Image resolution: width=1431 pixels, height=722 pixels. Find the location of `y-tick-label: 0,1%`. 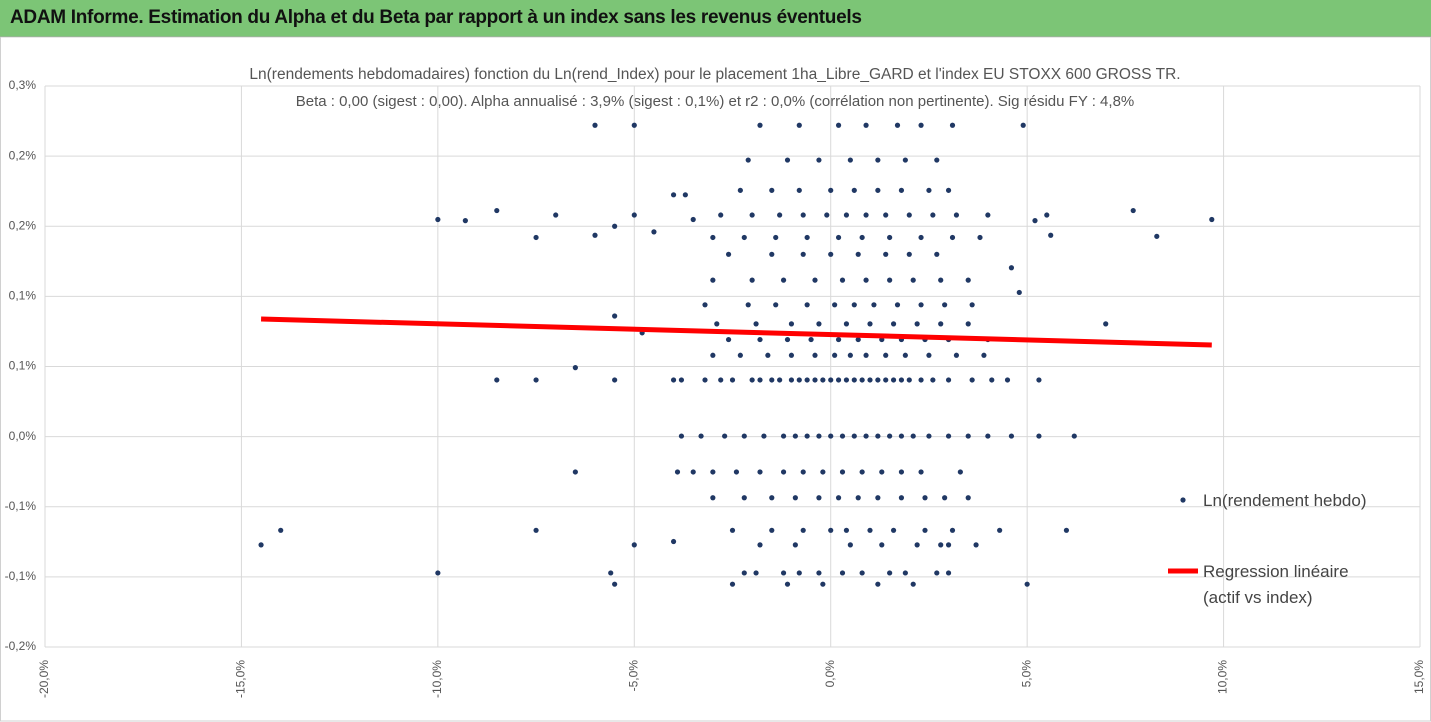

y-tick-label: 0,1% is located at coordinates (23, 296).